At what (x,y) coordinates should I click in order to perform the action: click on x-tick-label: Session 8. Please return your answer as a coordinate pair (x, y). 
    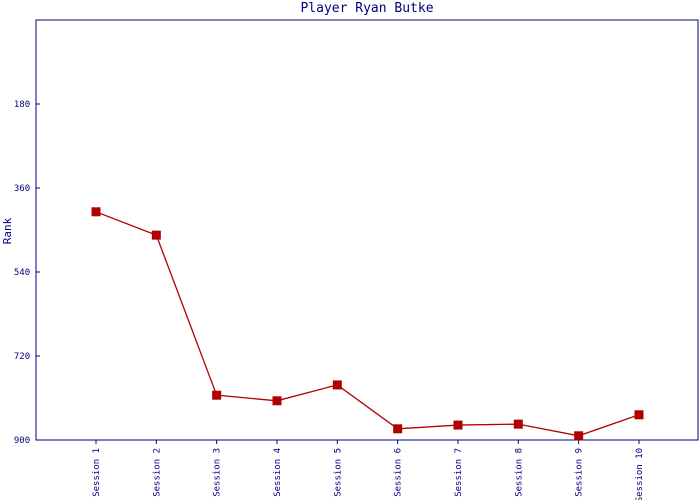
    Looking at the image, I should click on (519, 472).